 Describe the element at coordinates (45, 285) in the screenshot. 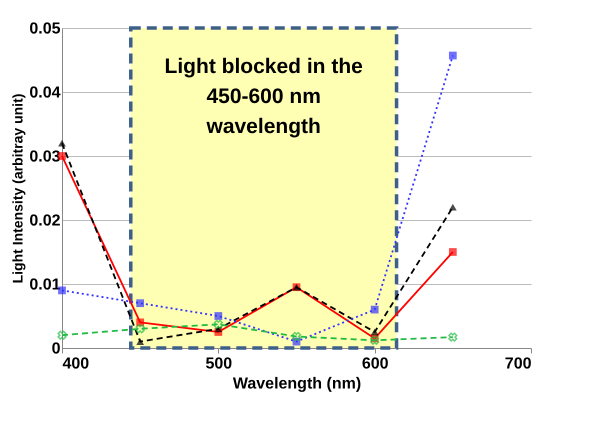

I see `y-tick-label: 0.01` at that location.